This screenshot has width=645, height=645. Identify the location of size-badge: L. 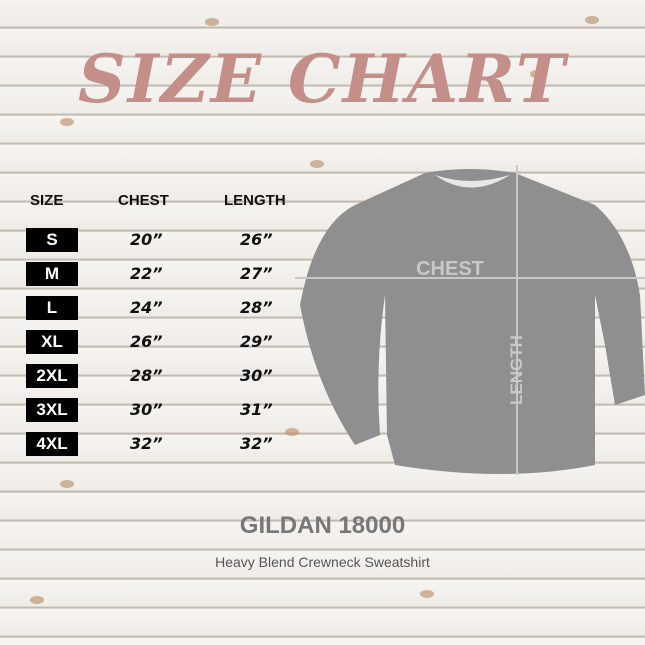
(52, 308).